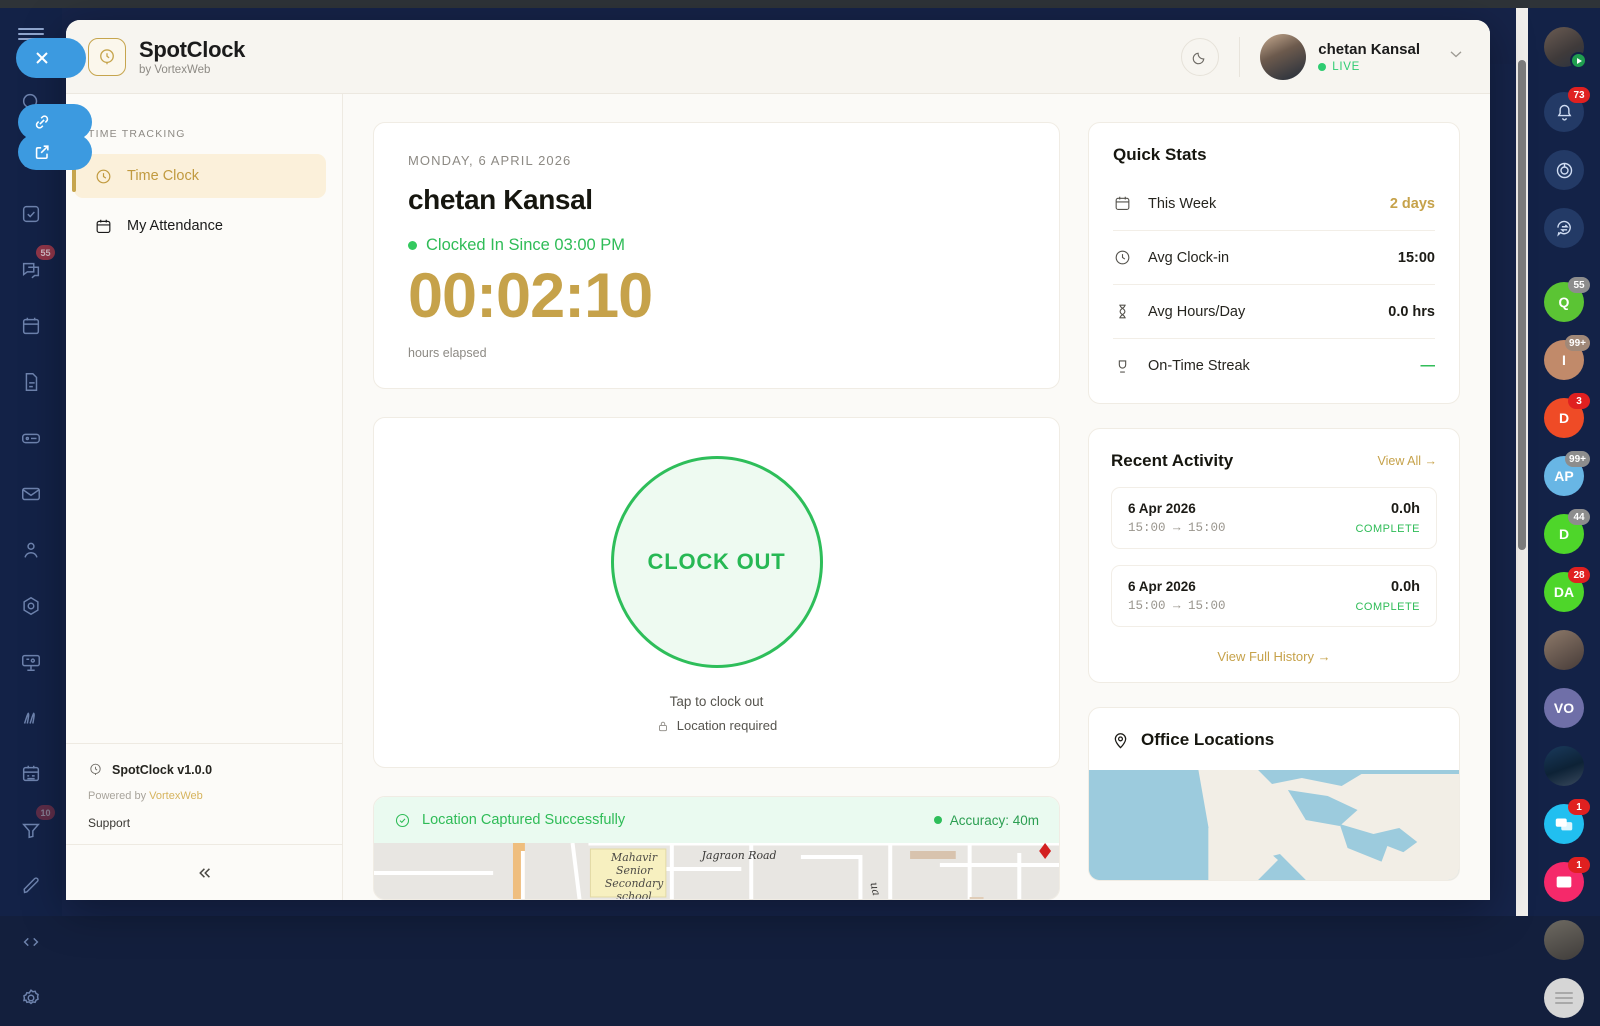  What do you see at coordinates (51, 58) in the screenshot?
I see `close-button` at bounding box center [51, 58].